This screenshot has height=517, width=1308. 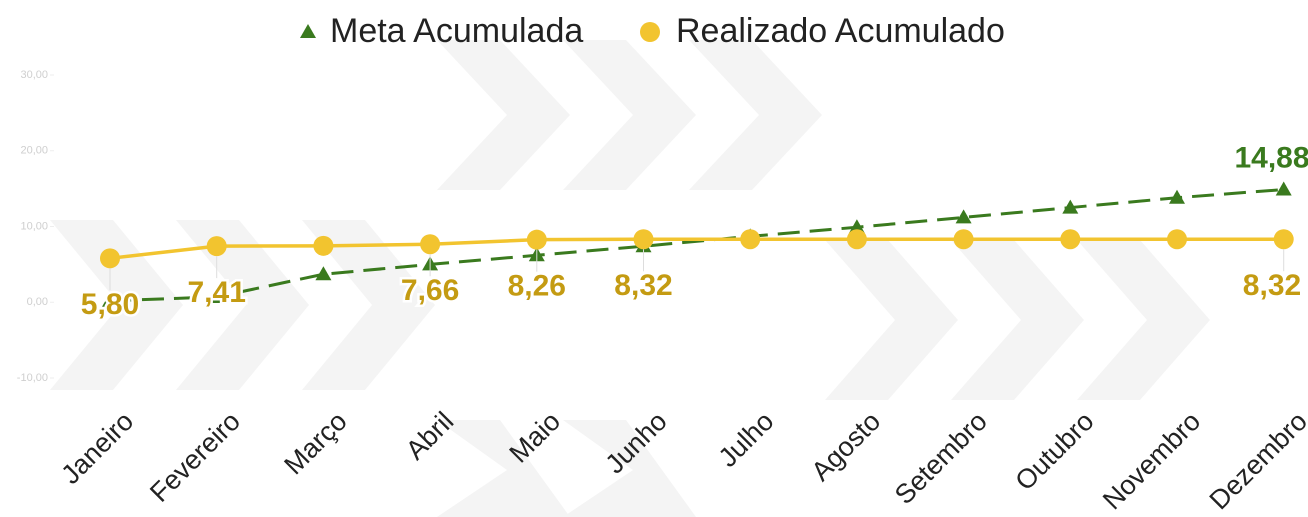 I want to click on data-label: 7,66, so click(x=430, y=290).